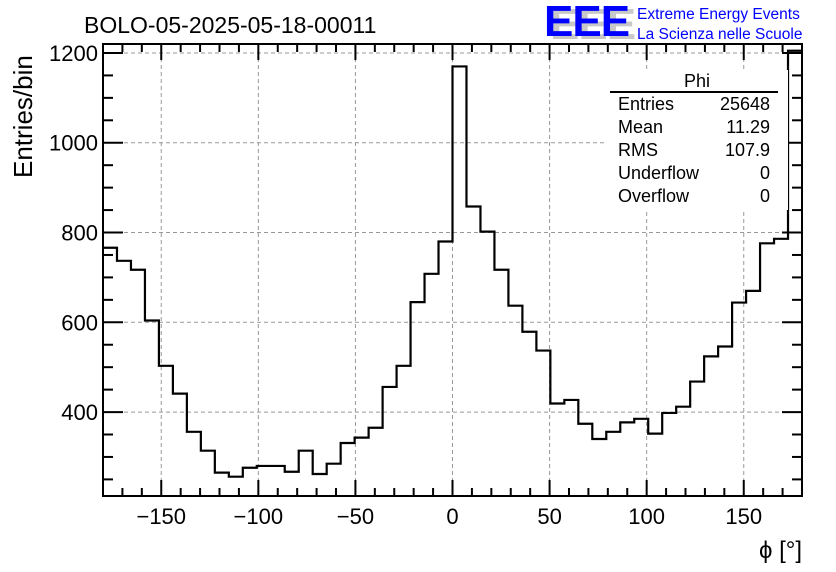 Image resolution: width=836 pixels, height=572 pixels. Describe the element at coordinates (230, 25) in the screenshot. I see `chart-title: BOLO-05-2025-05-18-00011` at that location.